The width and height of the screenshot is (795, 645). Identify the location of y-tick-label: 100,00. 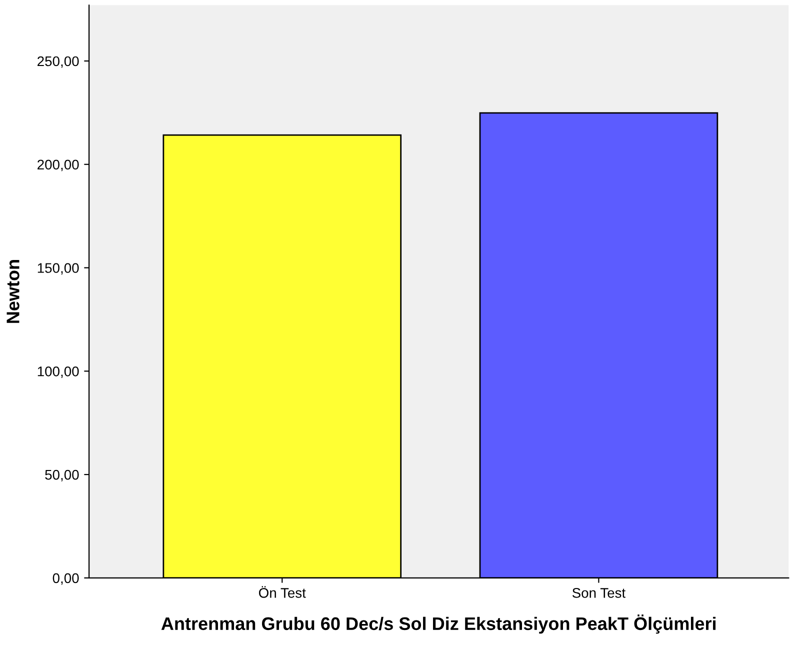
(58, 372).